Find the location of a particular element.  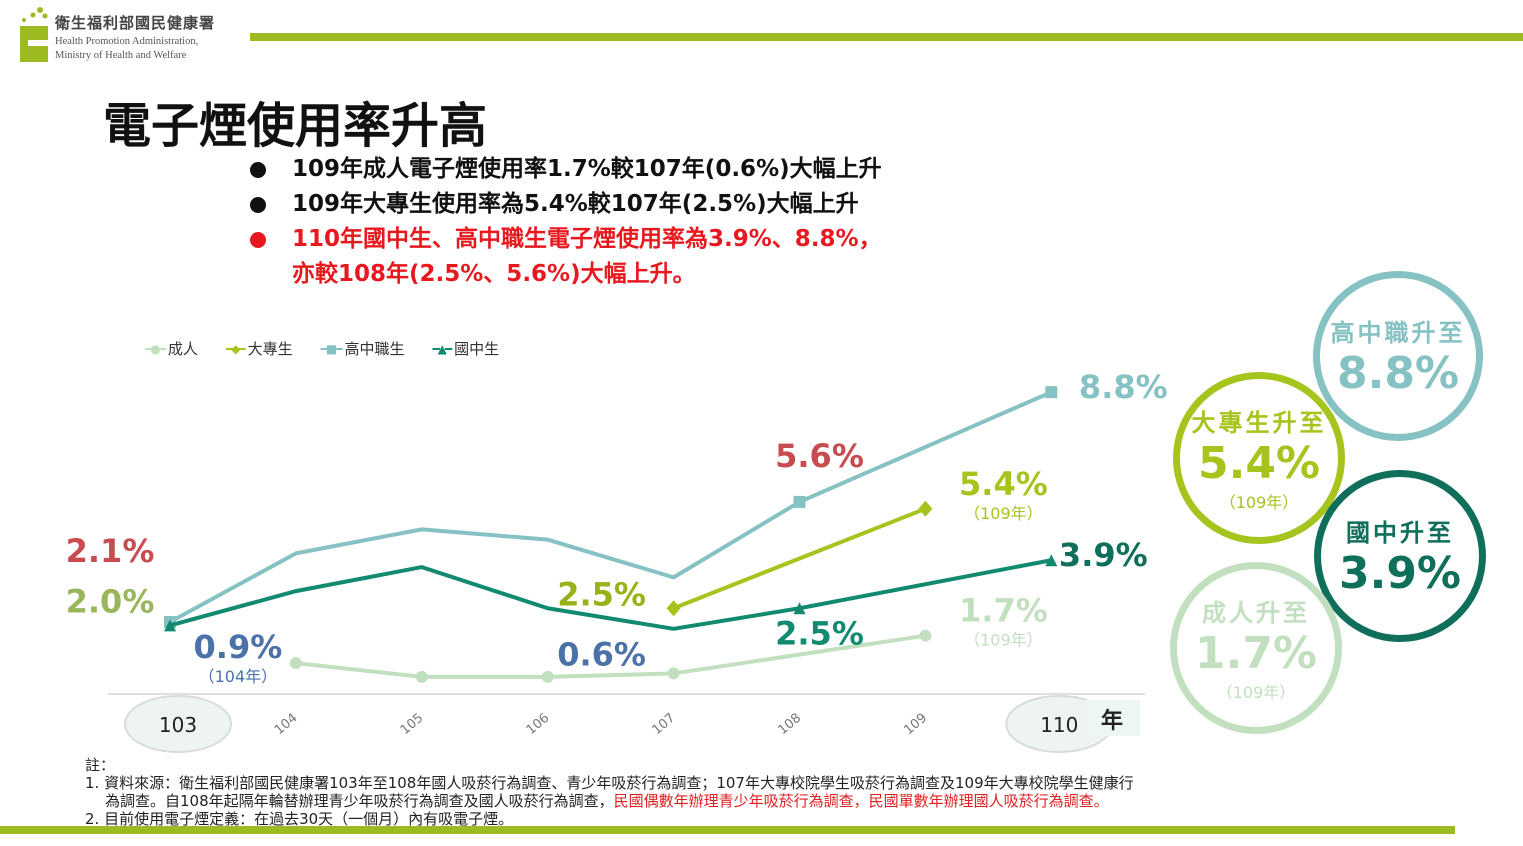

data-label-note: （104年） is located at coordinates (238, 676).